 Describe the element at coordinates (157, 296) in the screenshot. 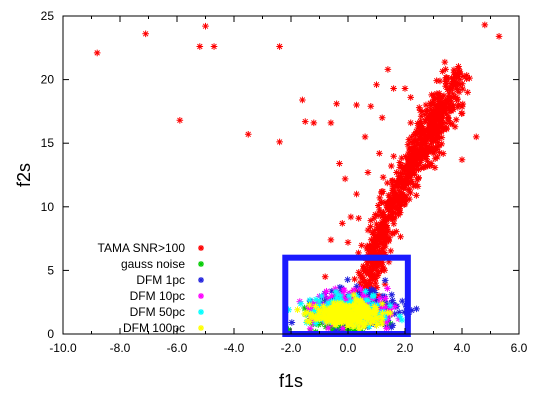

I see `legend-label: DFM 10pc` at that location.